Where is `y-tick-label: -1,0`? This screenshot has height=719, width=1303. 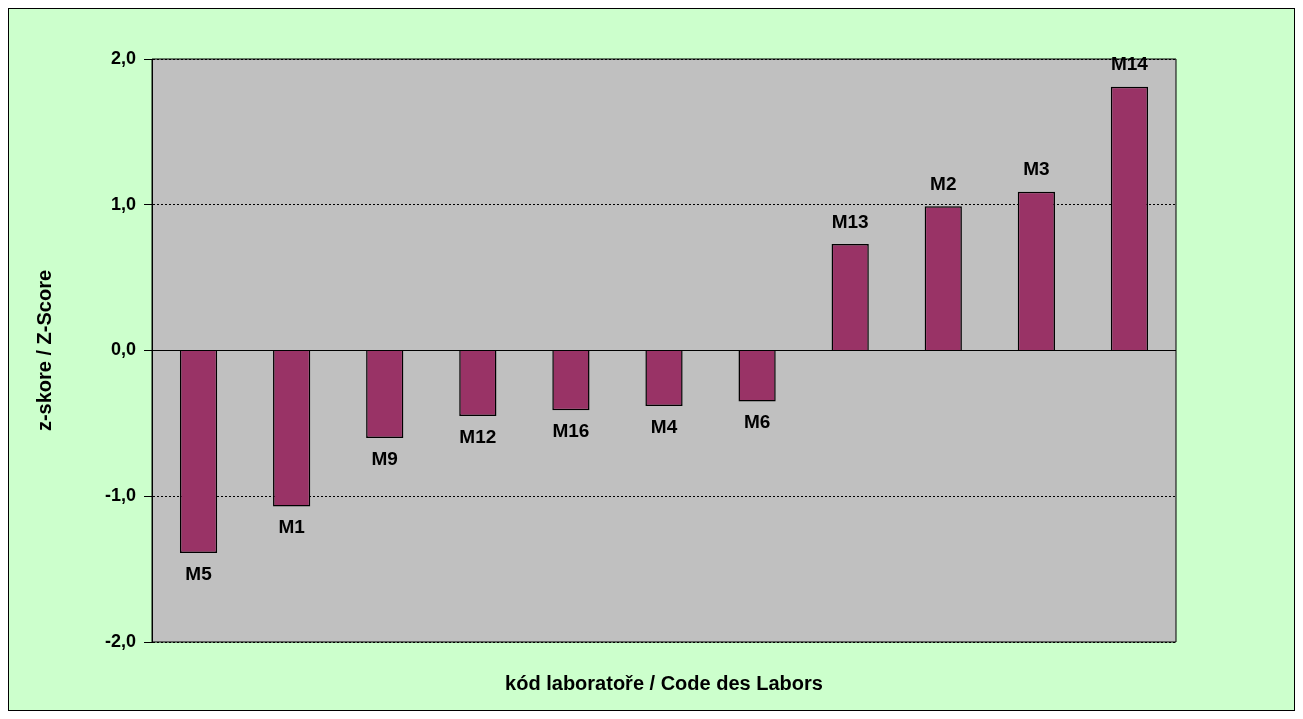 y-tick-label: -1,0 is located at coordinates (120, 495).